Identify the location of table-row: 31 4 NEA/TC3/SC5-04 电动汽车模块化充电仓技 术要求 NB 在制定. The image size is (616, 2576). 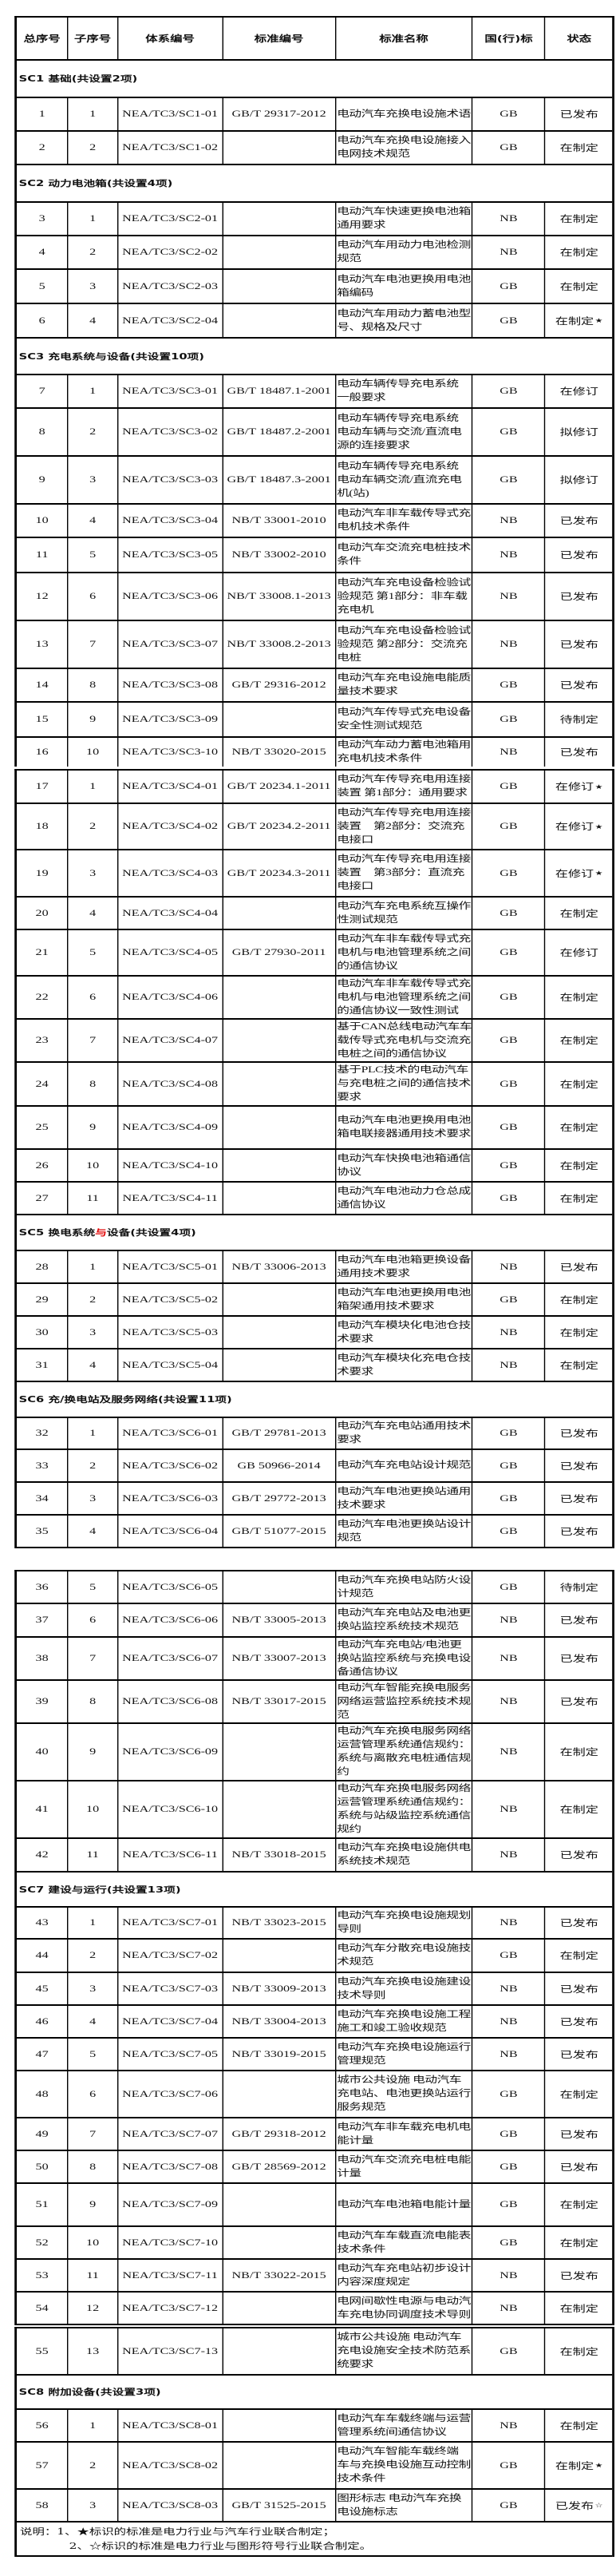
(314, 1365).